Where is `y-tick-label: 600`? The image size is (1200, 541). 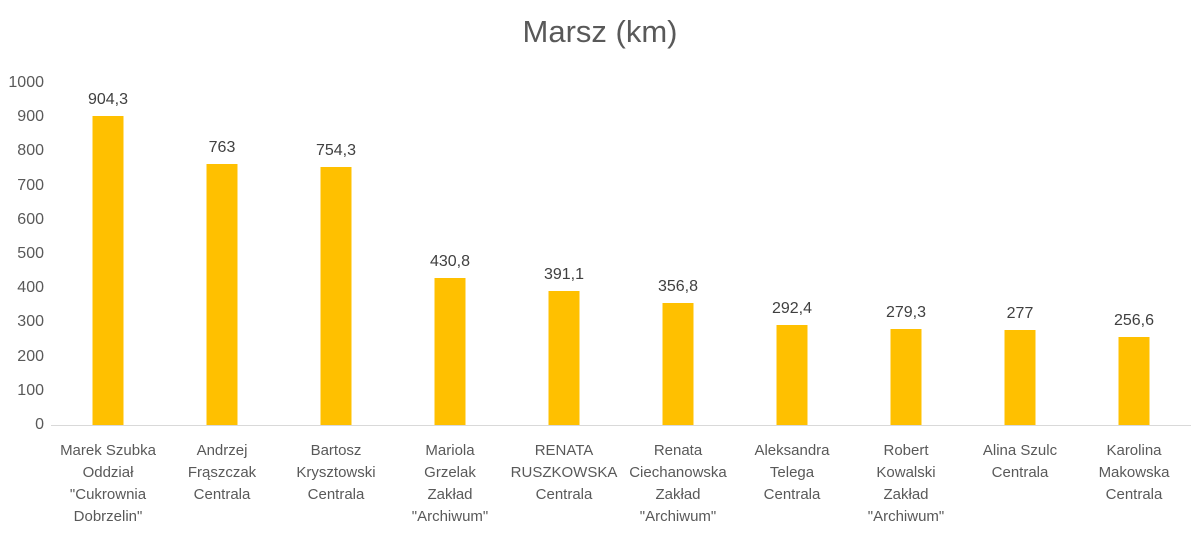 y-tick-label: 600 is located at coordinates (30, 219).